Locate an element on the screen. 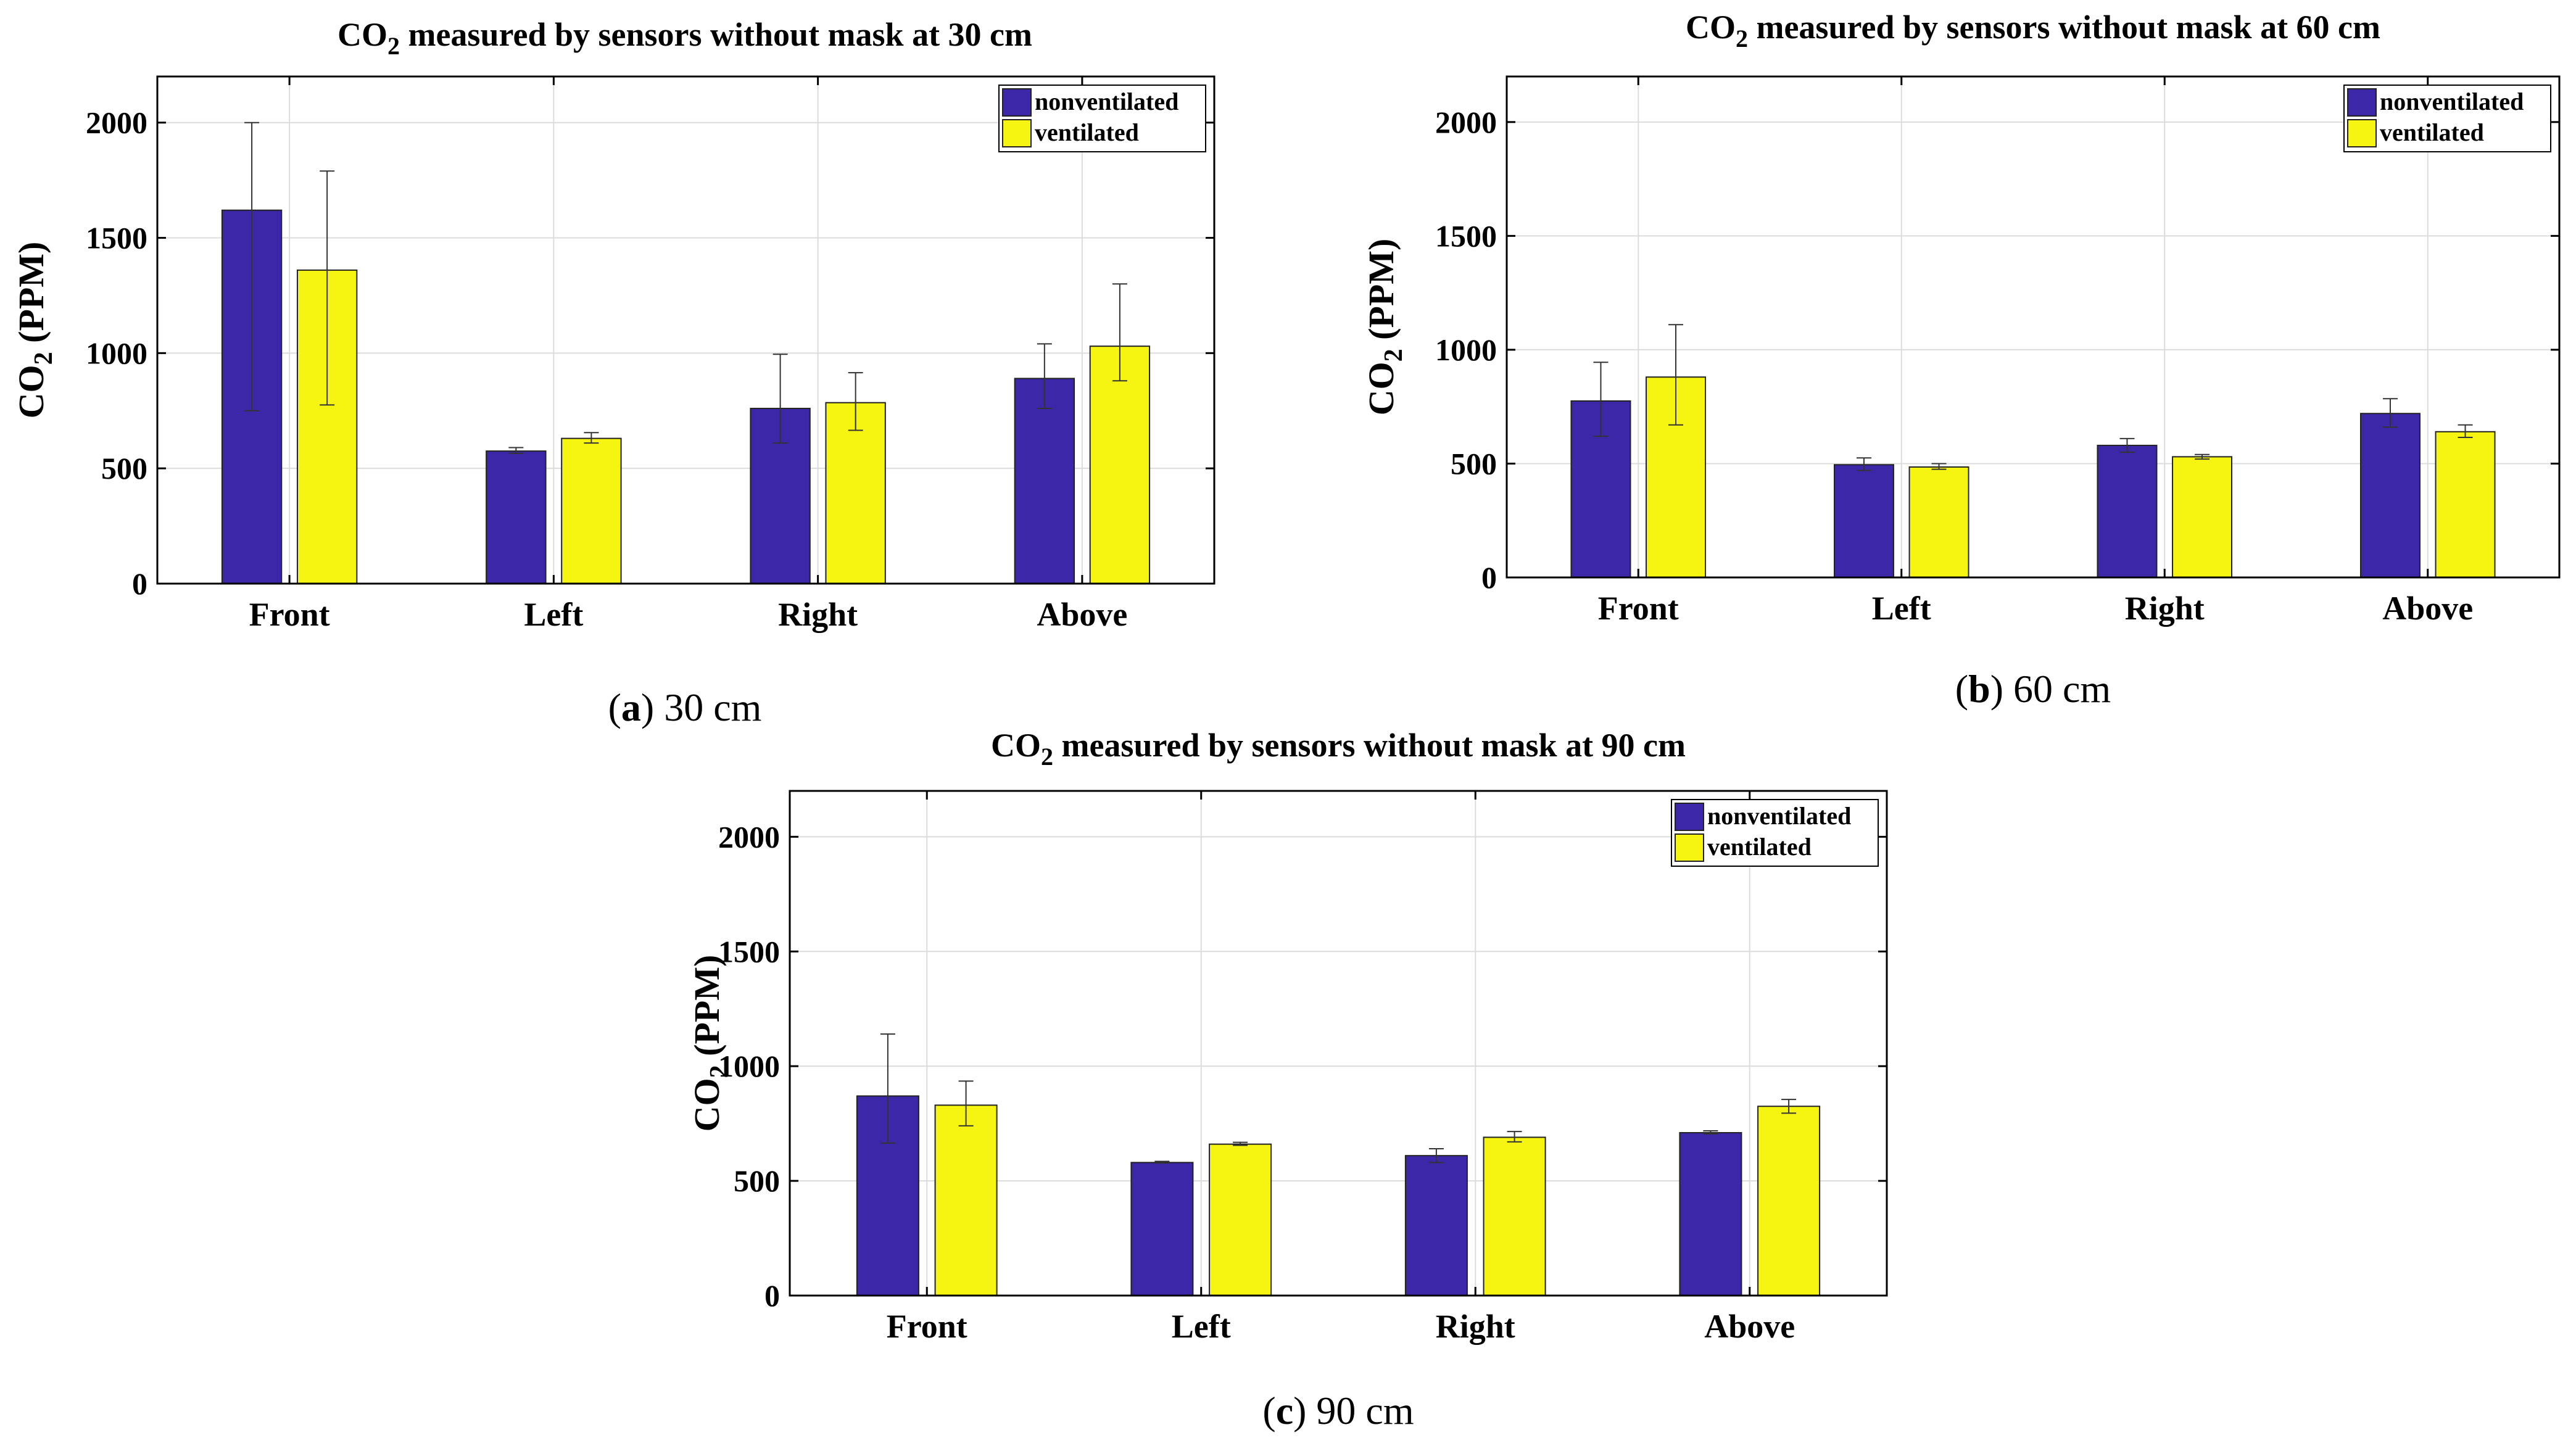  bar-ventilated-front is located at coordinates (966, 1200).